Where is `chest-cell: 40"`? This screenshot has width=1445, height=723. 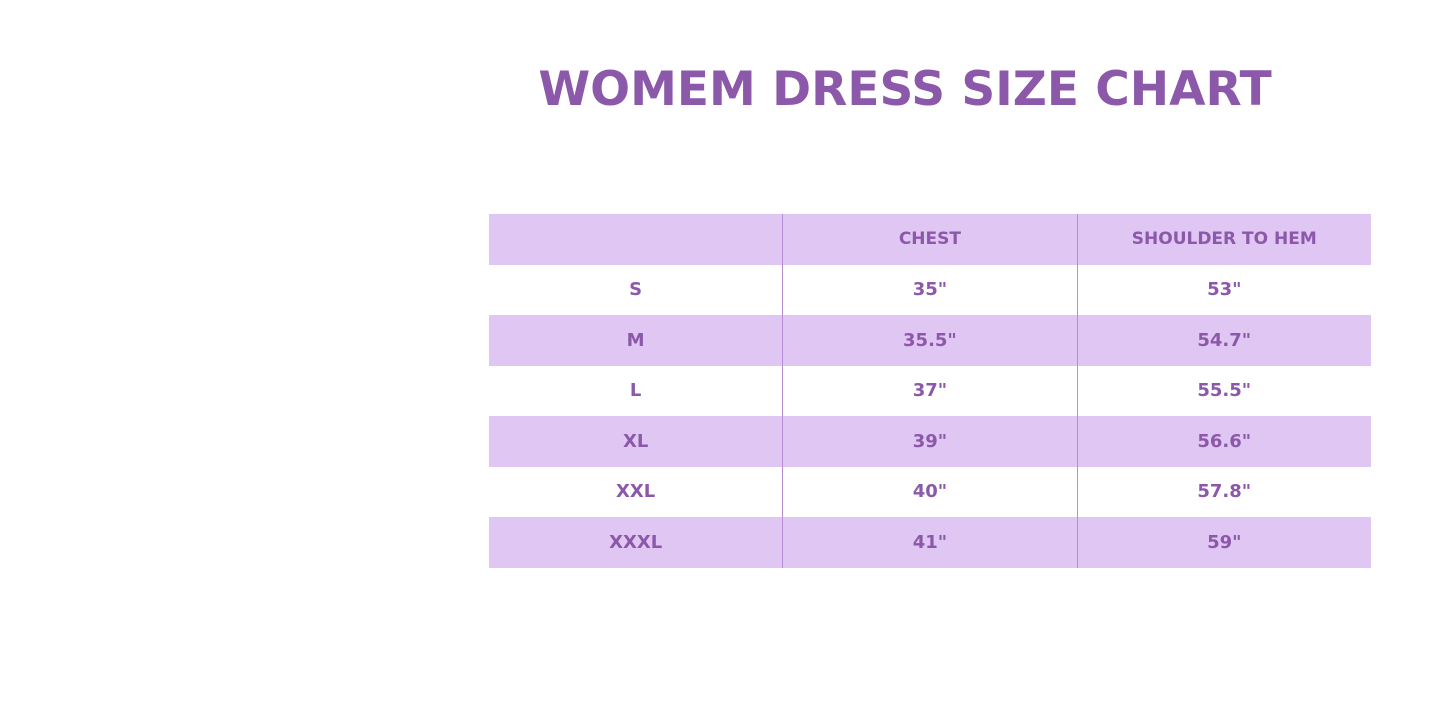
chest-cell: 40" is located at coordinates (930, 491).